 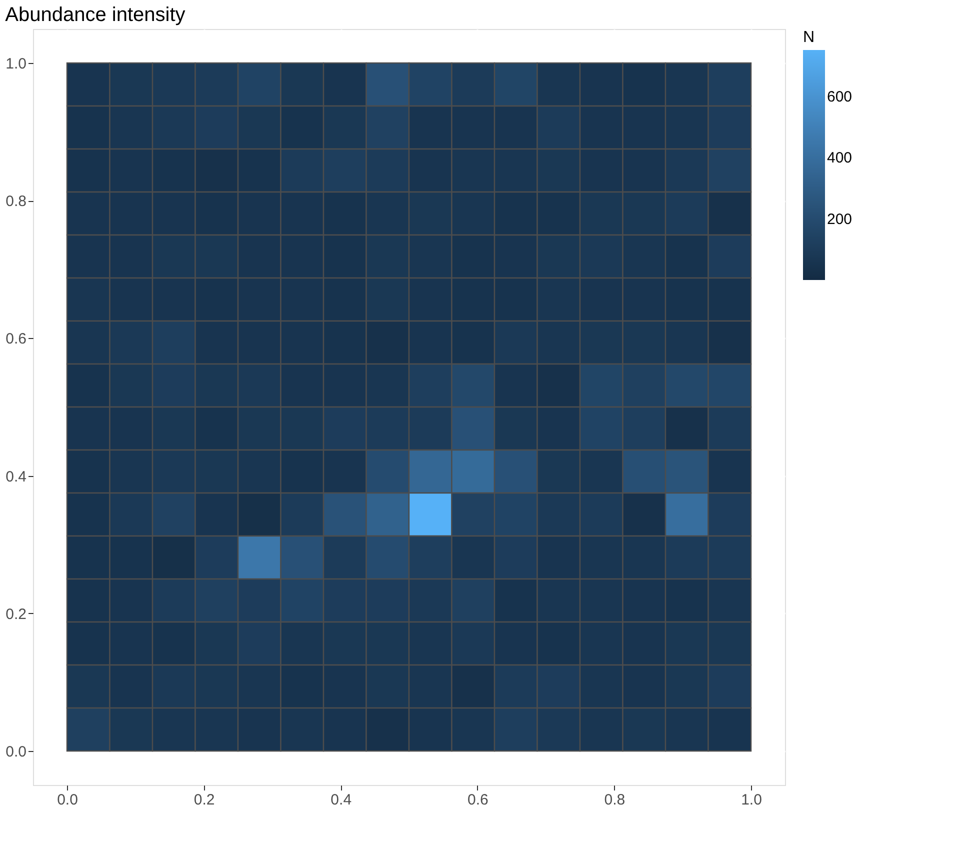 I want to click on y-tick-label: 1.0, so click(x=16, y=64).